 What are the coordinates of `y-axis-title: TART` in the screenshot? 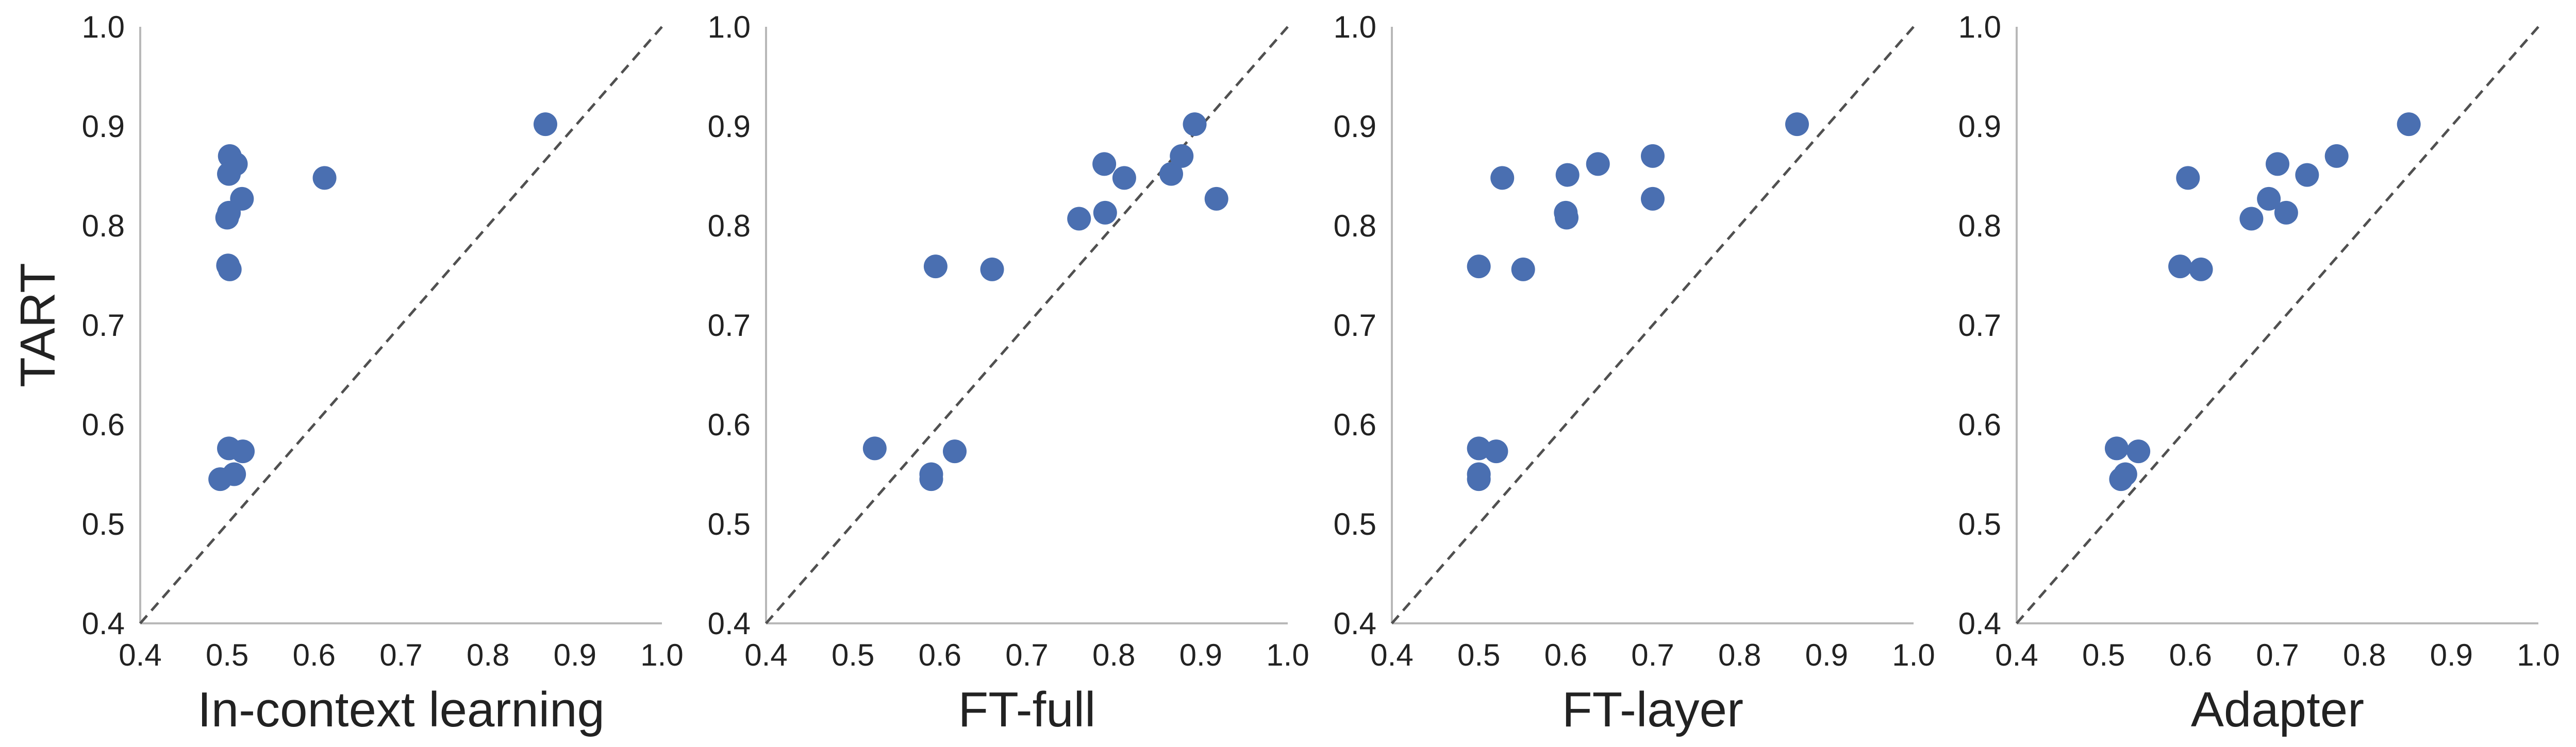 It's located at (37, 325).